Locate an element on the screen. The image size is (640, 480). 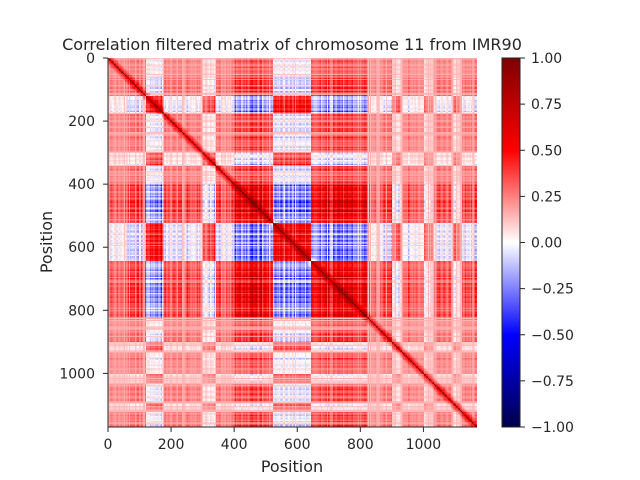
y-tick-label: 400 is located at coordinates (81, 185).